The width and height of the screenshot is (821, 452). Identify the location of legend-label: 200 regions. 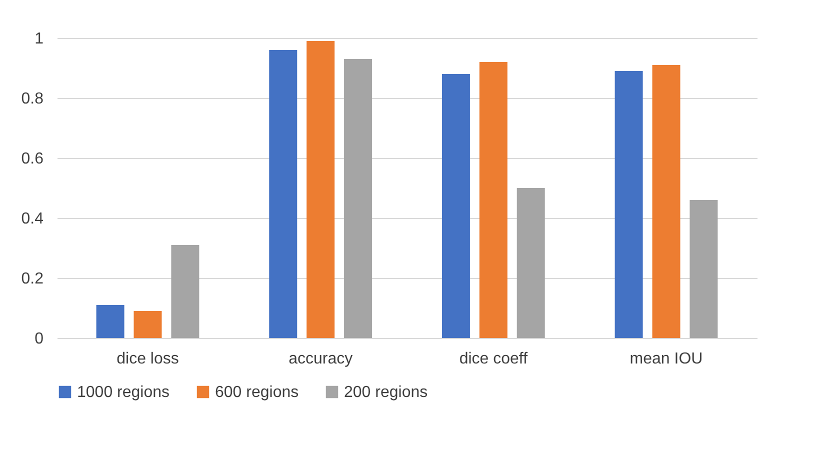
(386, 392).